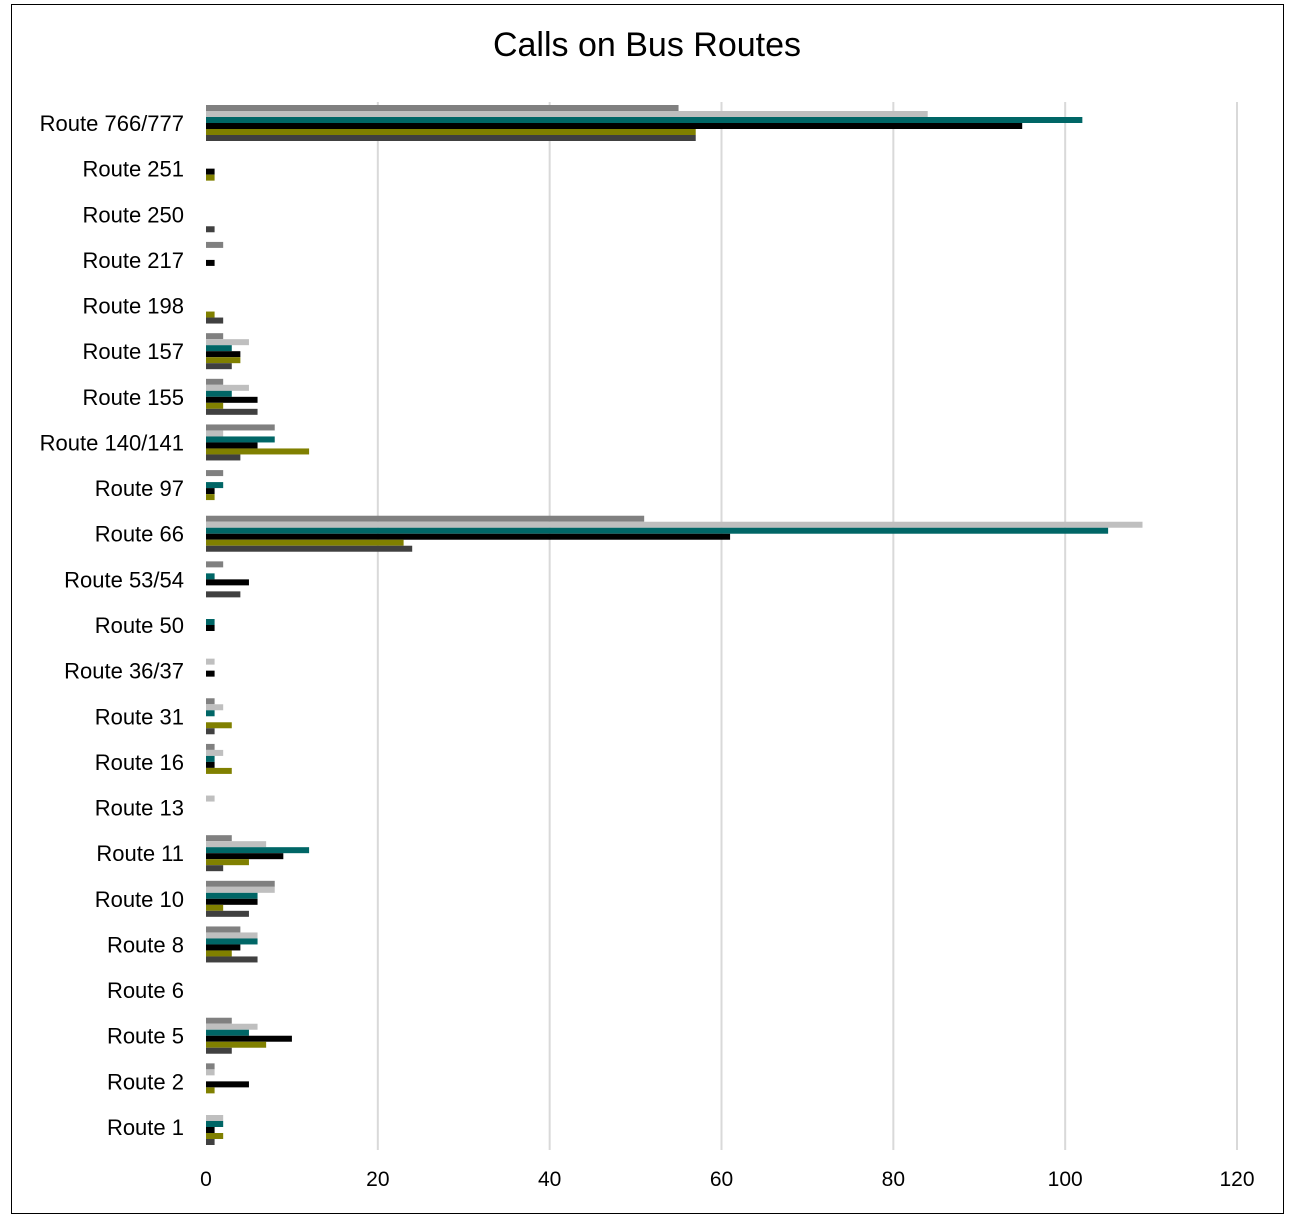  What do you see at coordinates (124, 579) in the screenshot?
I see `category-label: Route 53/54` at bounding box center [124, 579].